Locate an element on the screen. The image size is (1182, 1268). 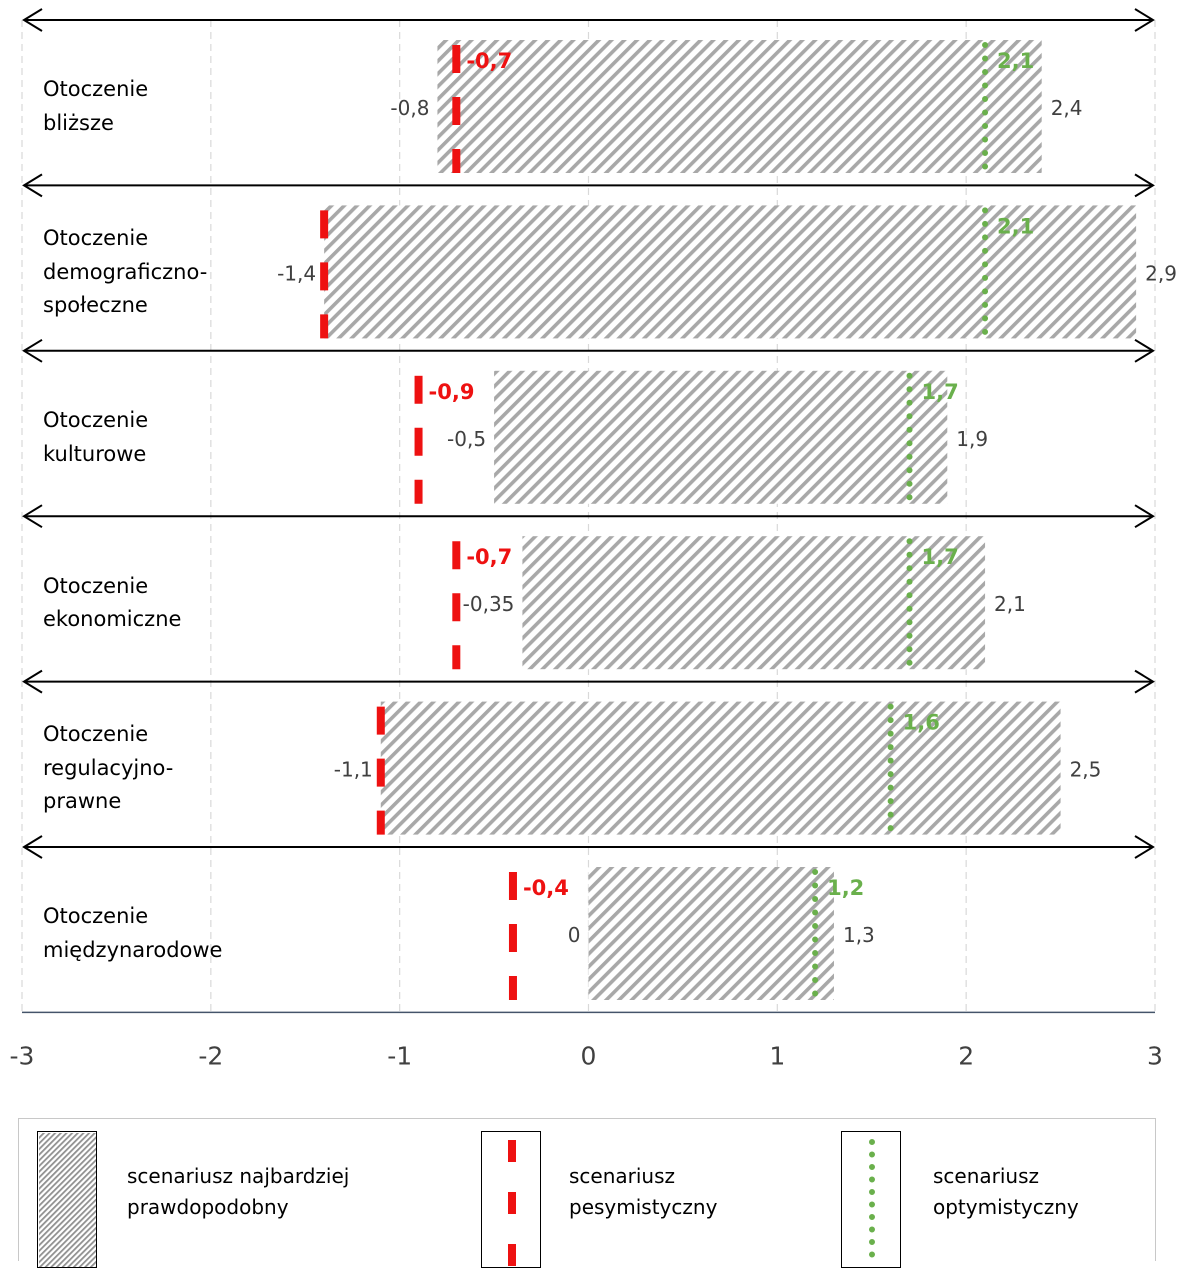
x-tick-label: 3 is located at coordinates (1155, 1055).